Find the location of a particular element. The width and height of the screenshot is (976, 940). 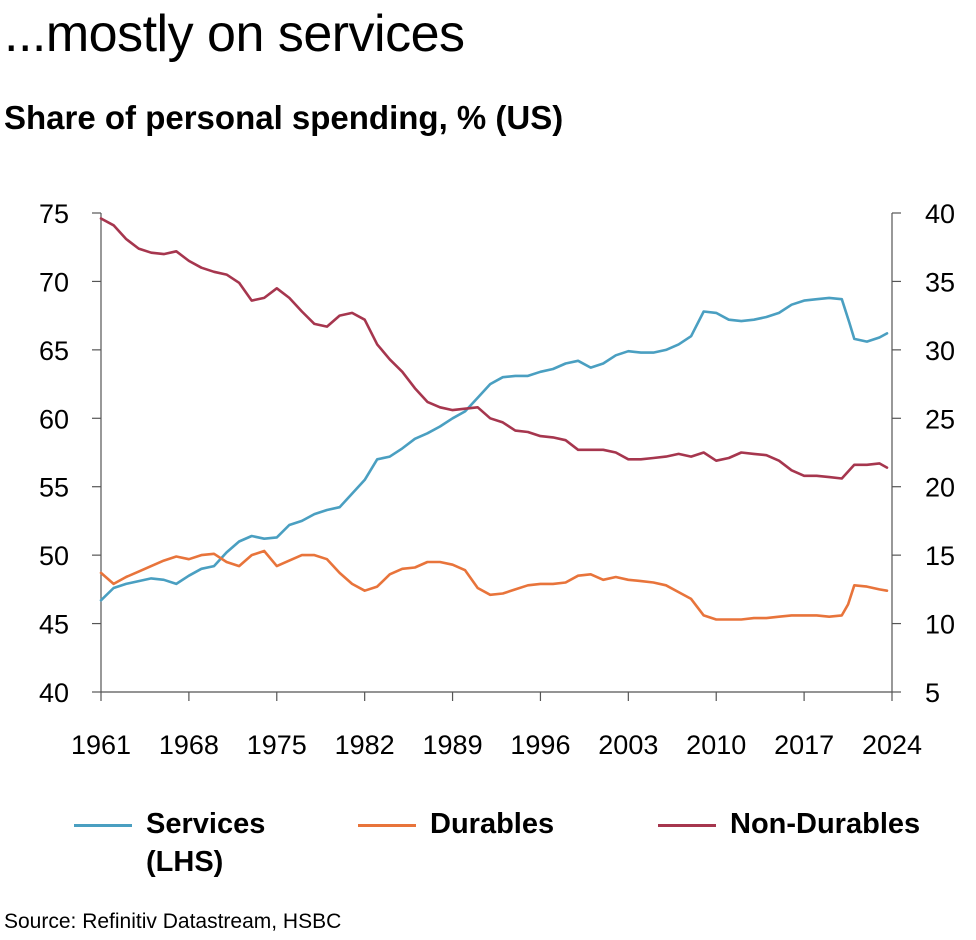

chart-legend: Services (LHS) Durables Non-Durables is located at coordinates (488, 846).